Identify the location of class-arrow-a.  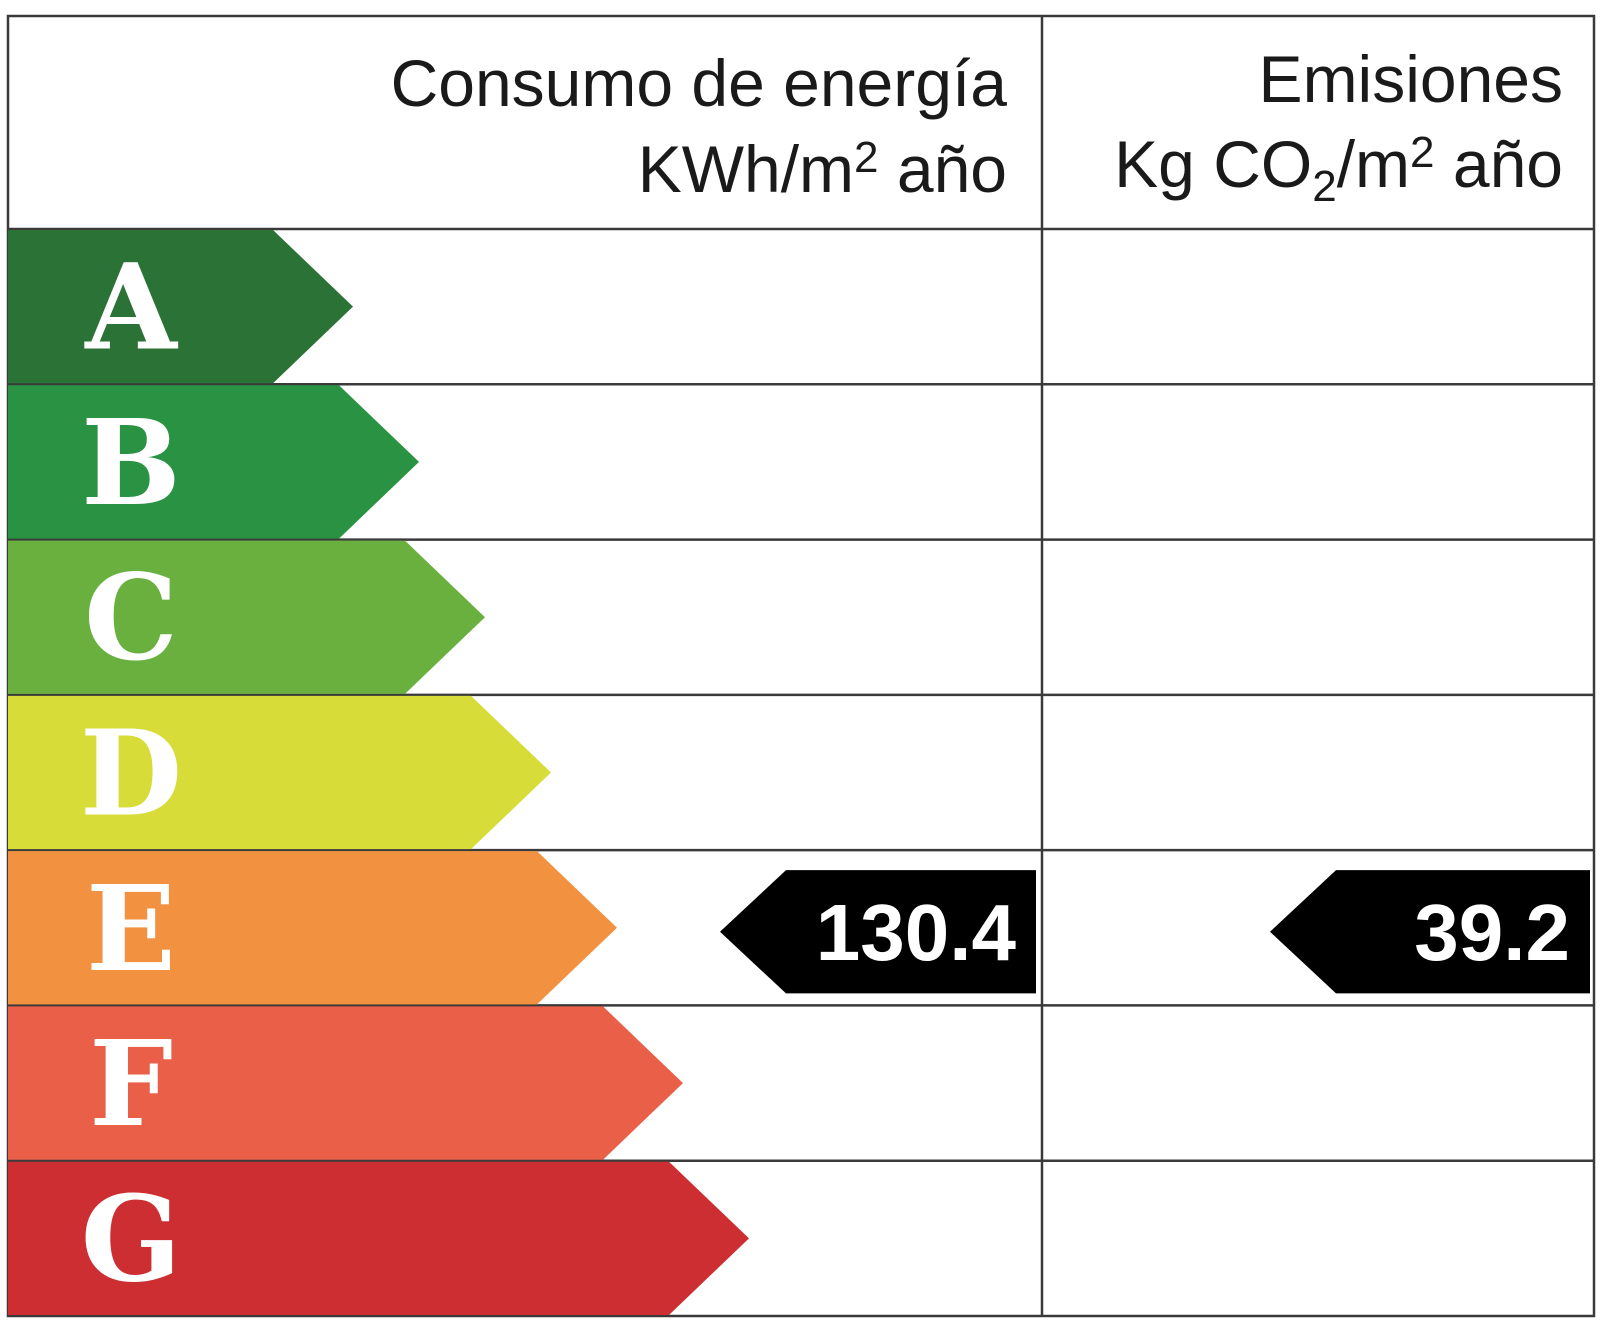
(180, 307).